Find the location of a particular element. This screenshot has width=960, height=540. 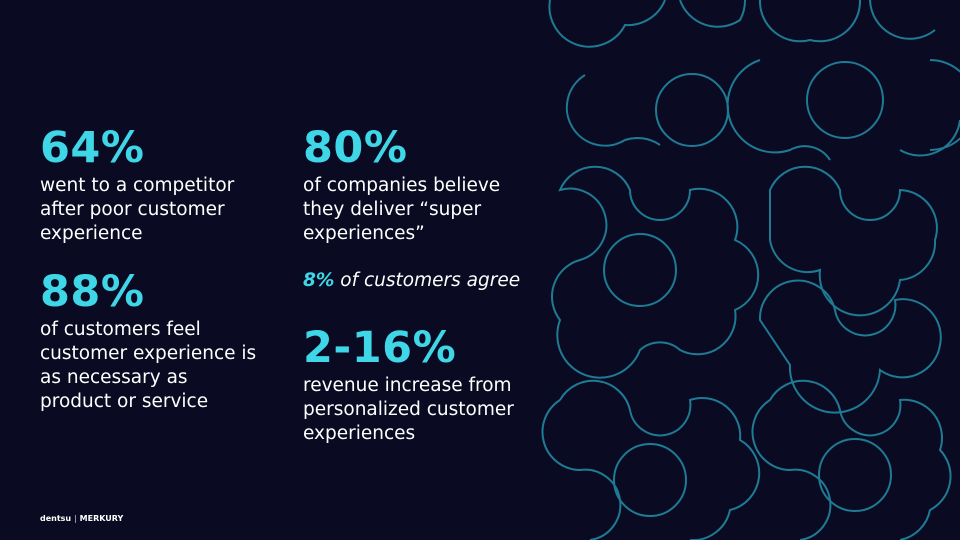

stat-text: personalized customer is located at coordinates (408, 409).